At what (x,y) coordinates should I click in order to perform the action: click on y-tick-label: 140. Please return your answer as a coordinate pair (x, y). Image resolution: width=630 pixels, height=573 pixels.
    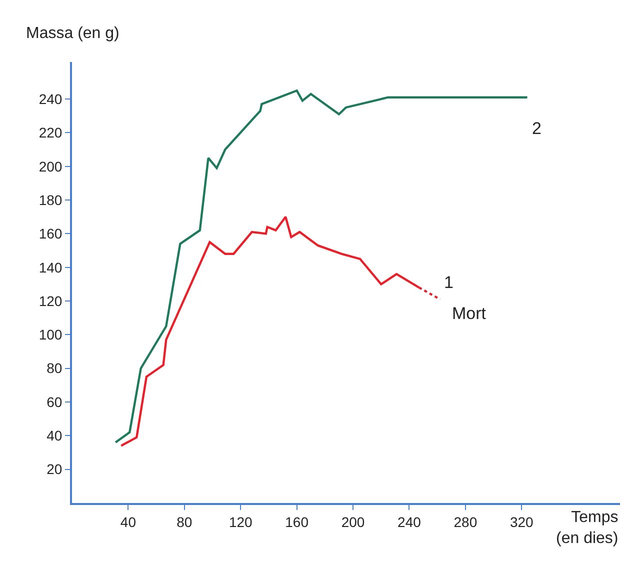
    Looking at the image, I should click on (50, 267).